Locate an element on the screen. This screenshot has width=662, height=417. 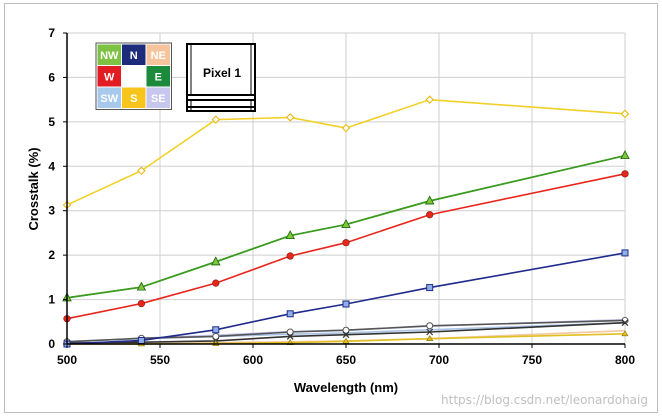
y-tick-label: 3 is located at coordinates (51, 211).